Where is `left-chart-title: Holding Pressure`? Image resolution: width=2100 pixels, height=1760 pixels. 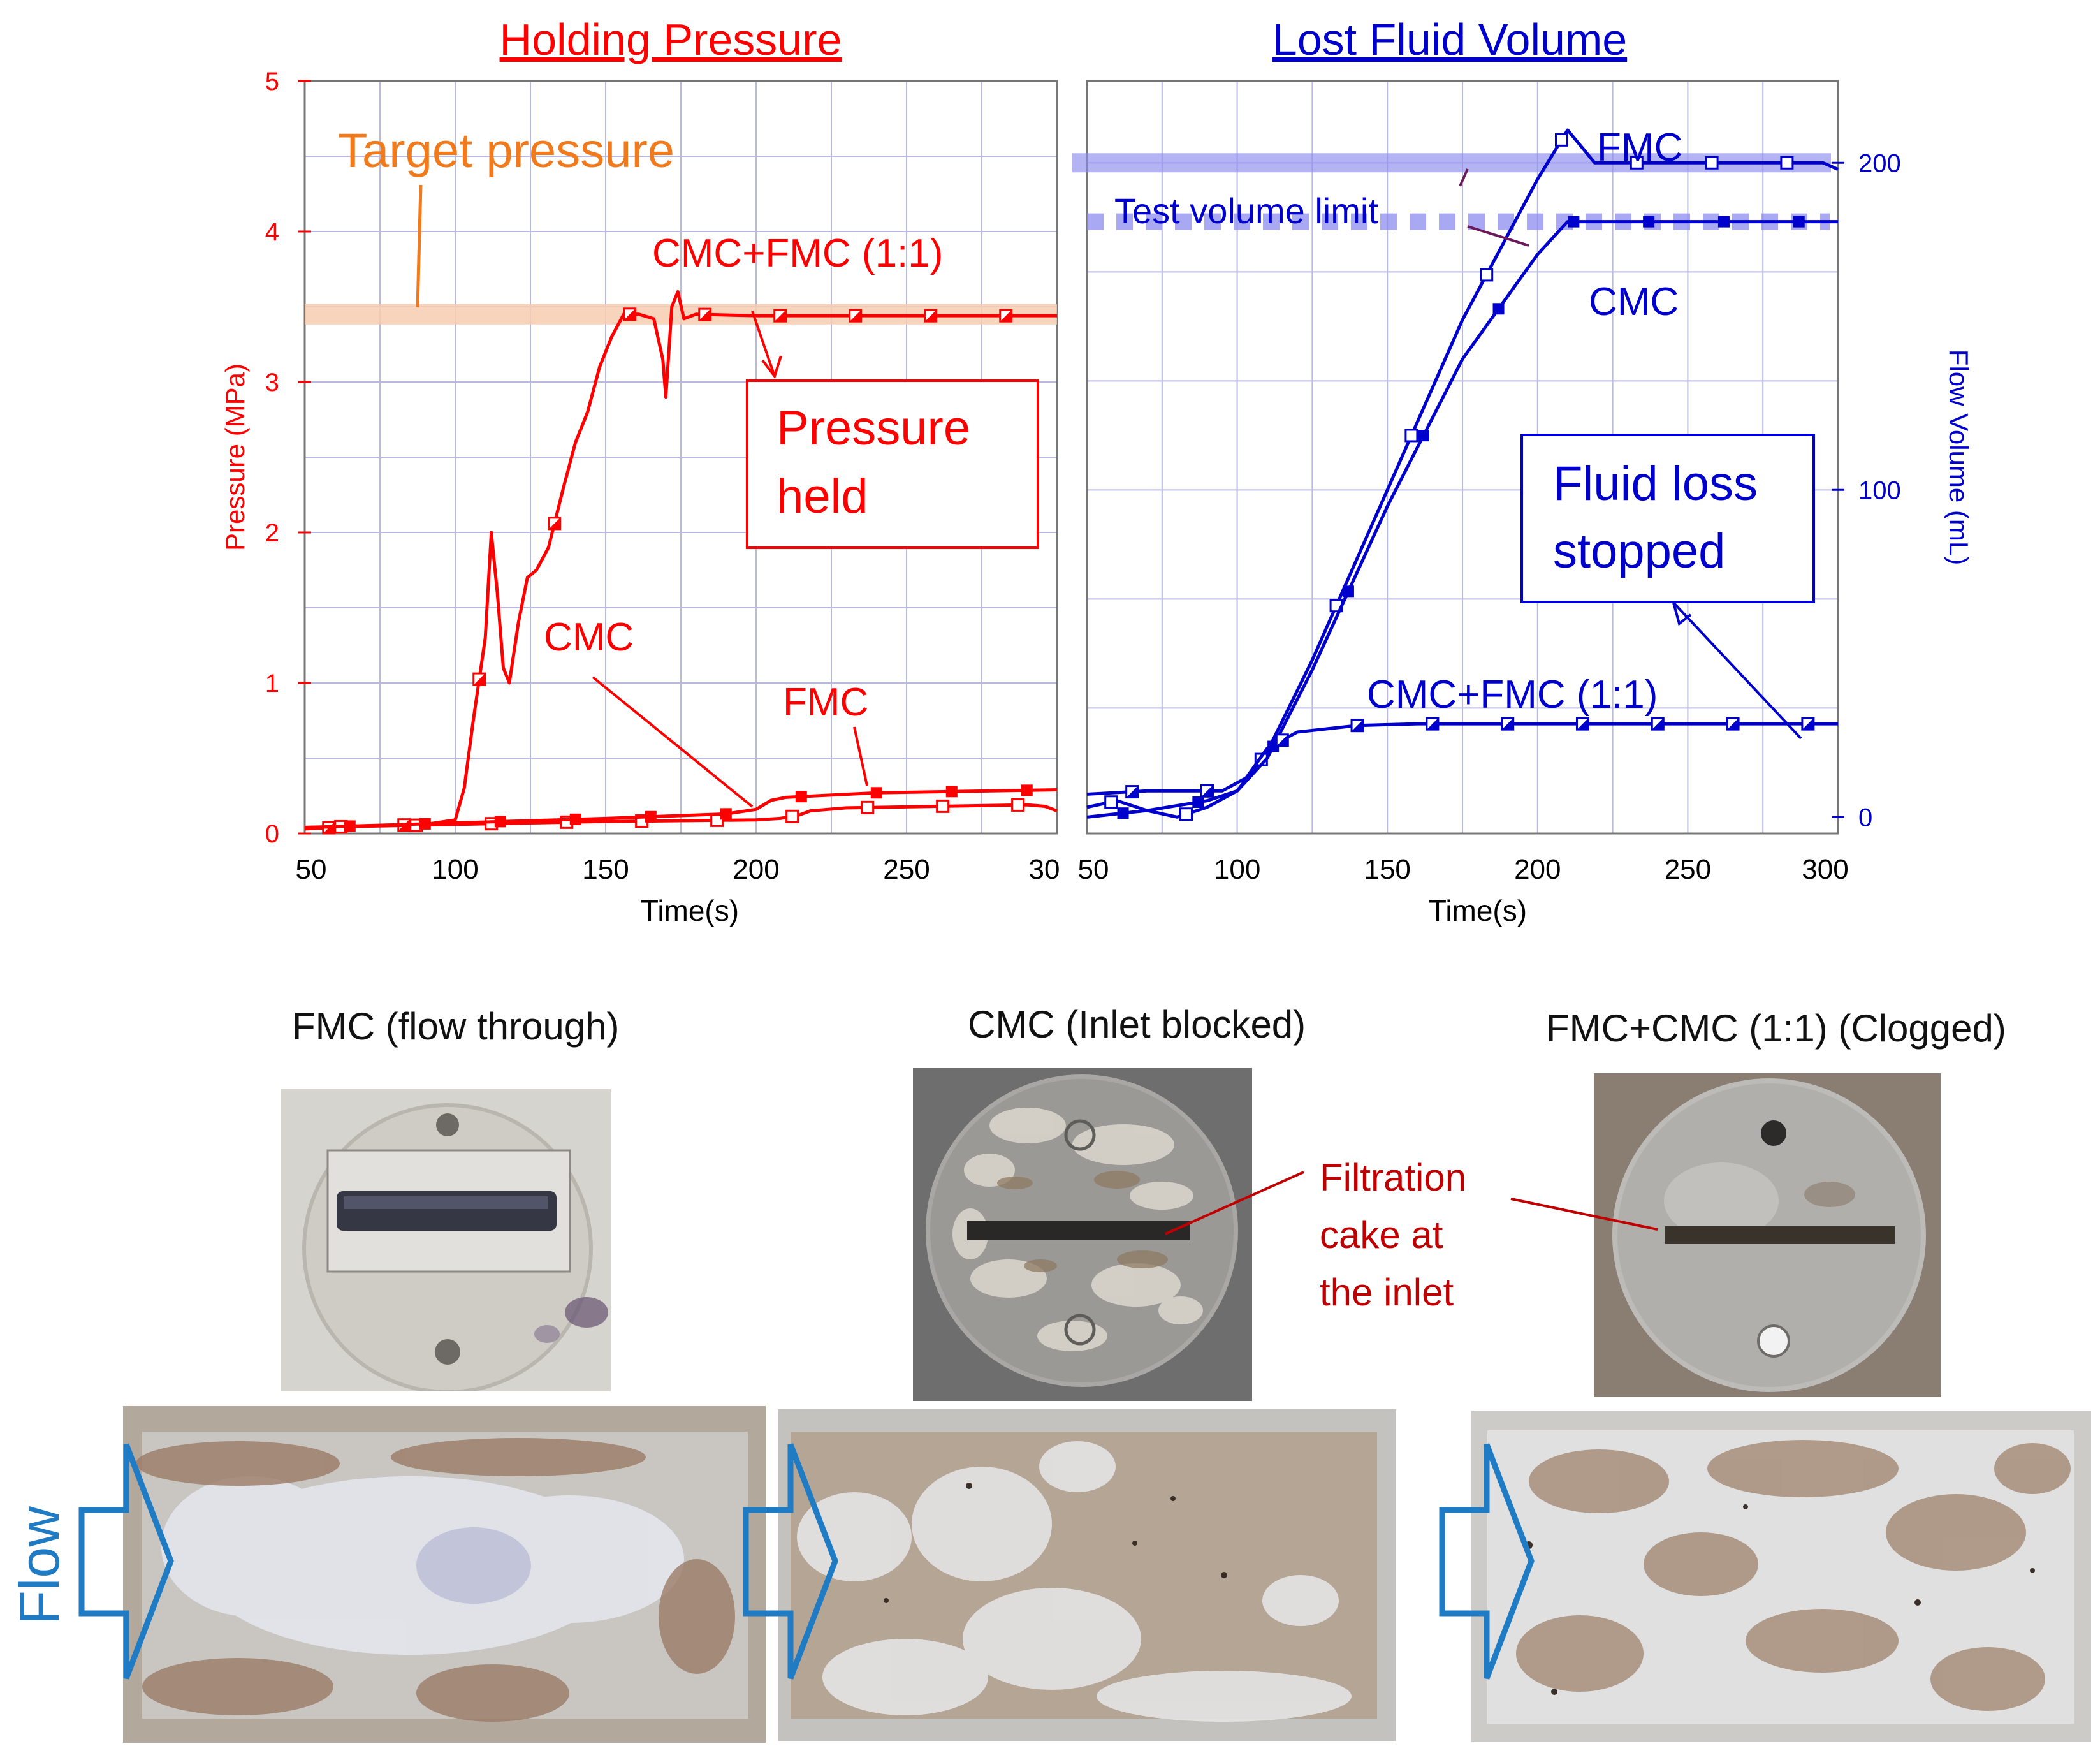 left-chart-title: Holding Pressure is located at coordinates (671, 39).